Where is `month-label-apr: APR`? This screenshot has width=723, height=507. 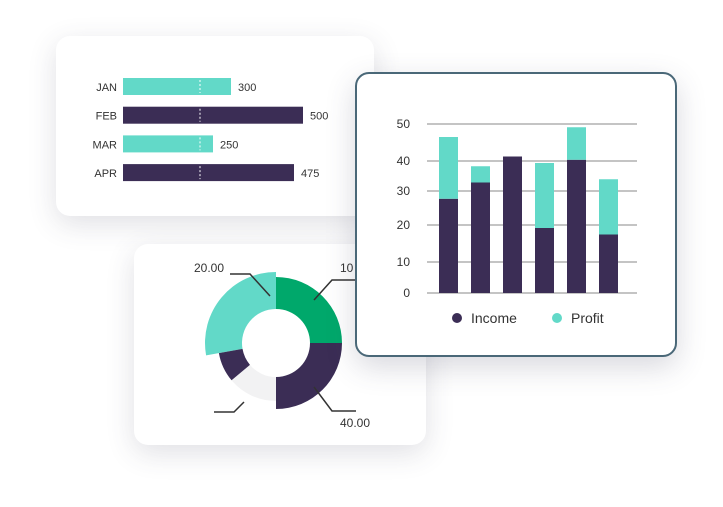
month-label-apr: APR is located at coordinates (105, 174).